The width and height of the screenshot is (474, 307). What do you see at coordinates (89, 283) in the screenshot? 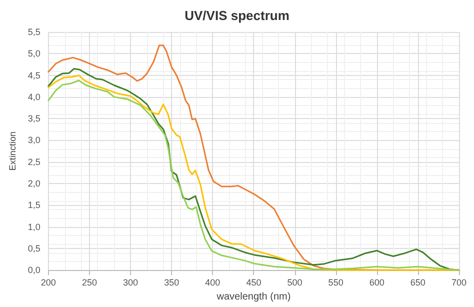
I see `x-tick-label: 250` at bounding box center [89, 283].